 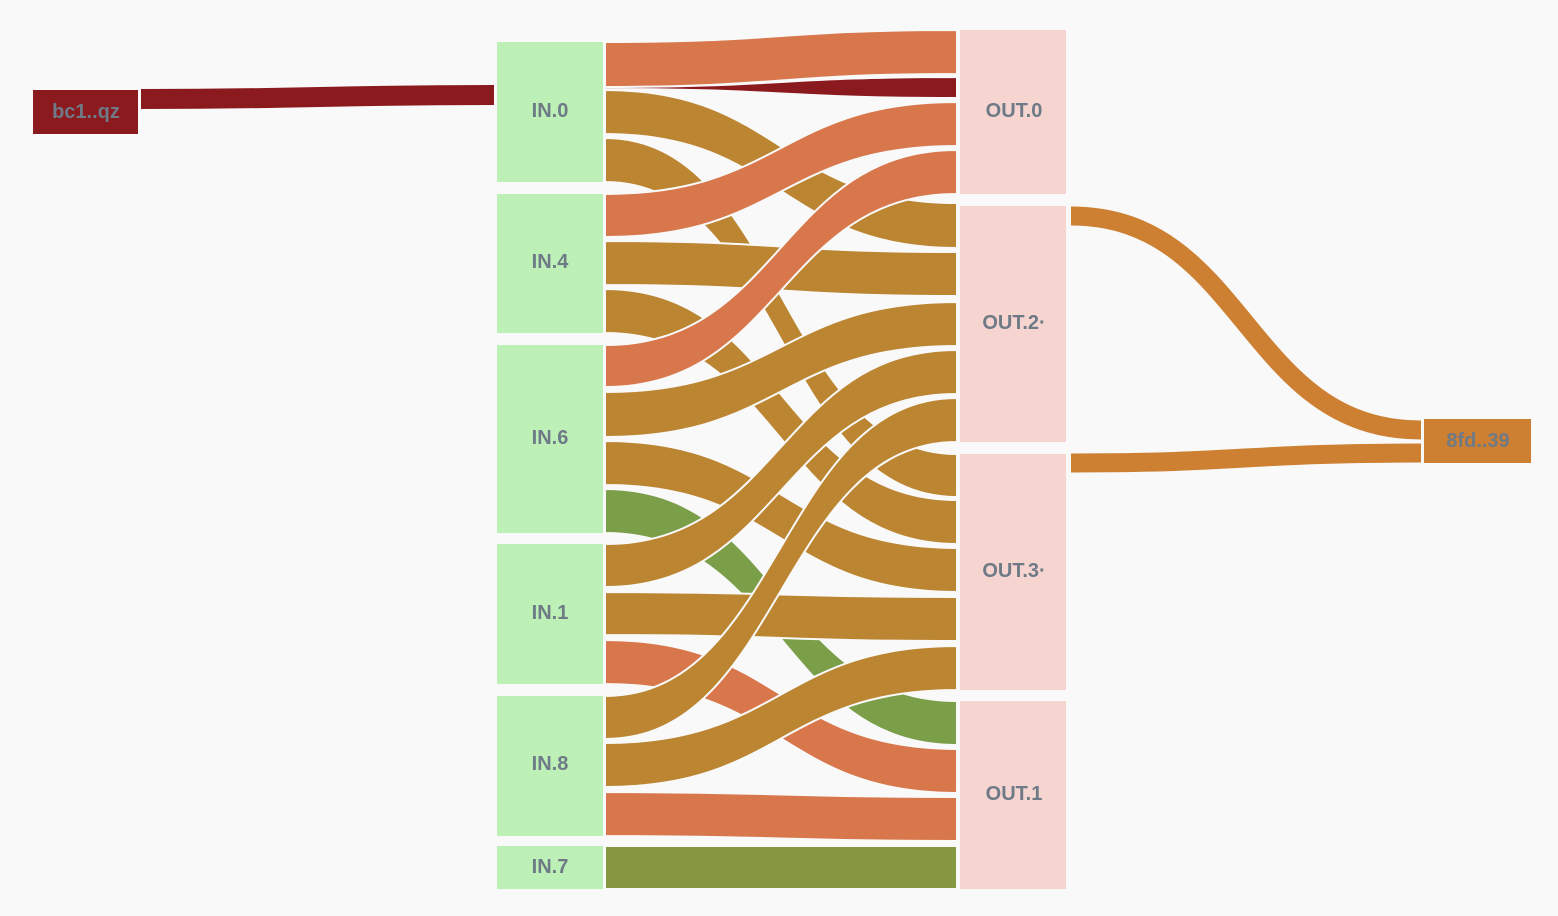 I want to click on input-node-in4: IN.4, so click(x=550, y=263).